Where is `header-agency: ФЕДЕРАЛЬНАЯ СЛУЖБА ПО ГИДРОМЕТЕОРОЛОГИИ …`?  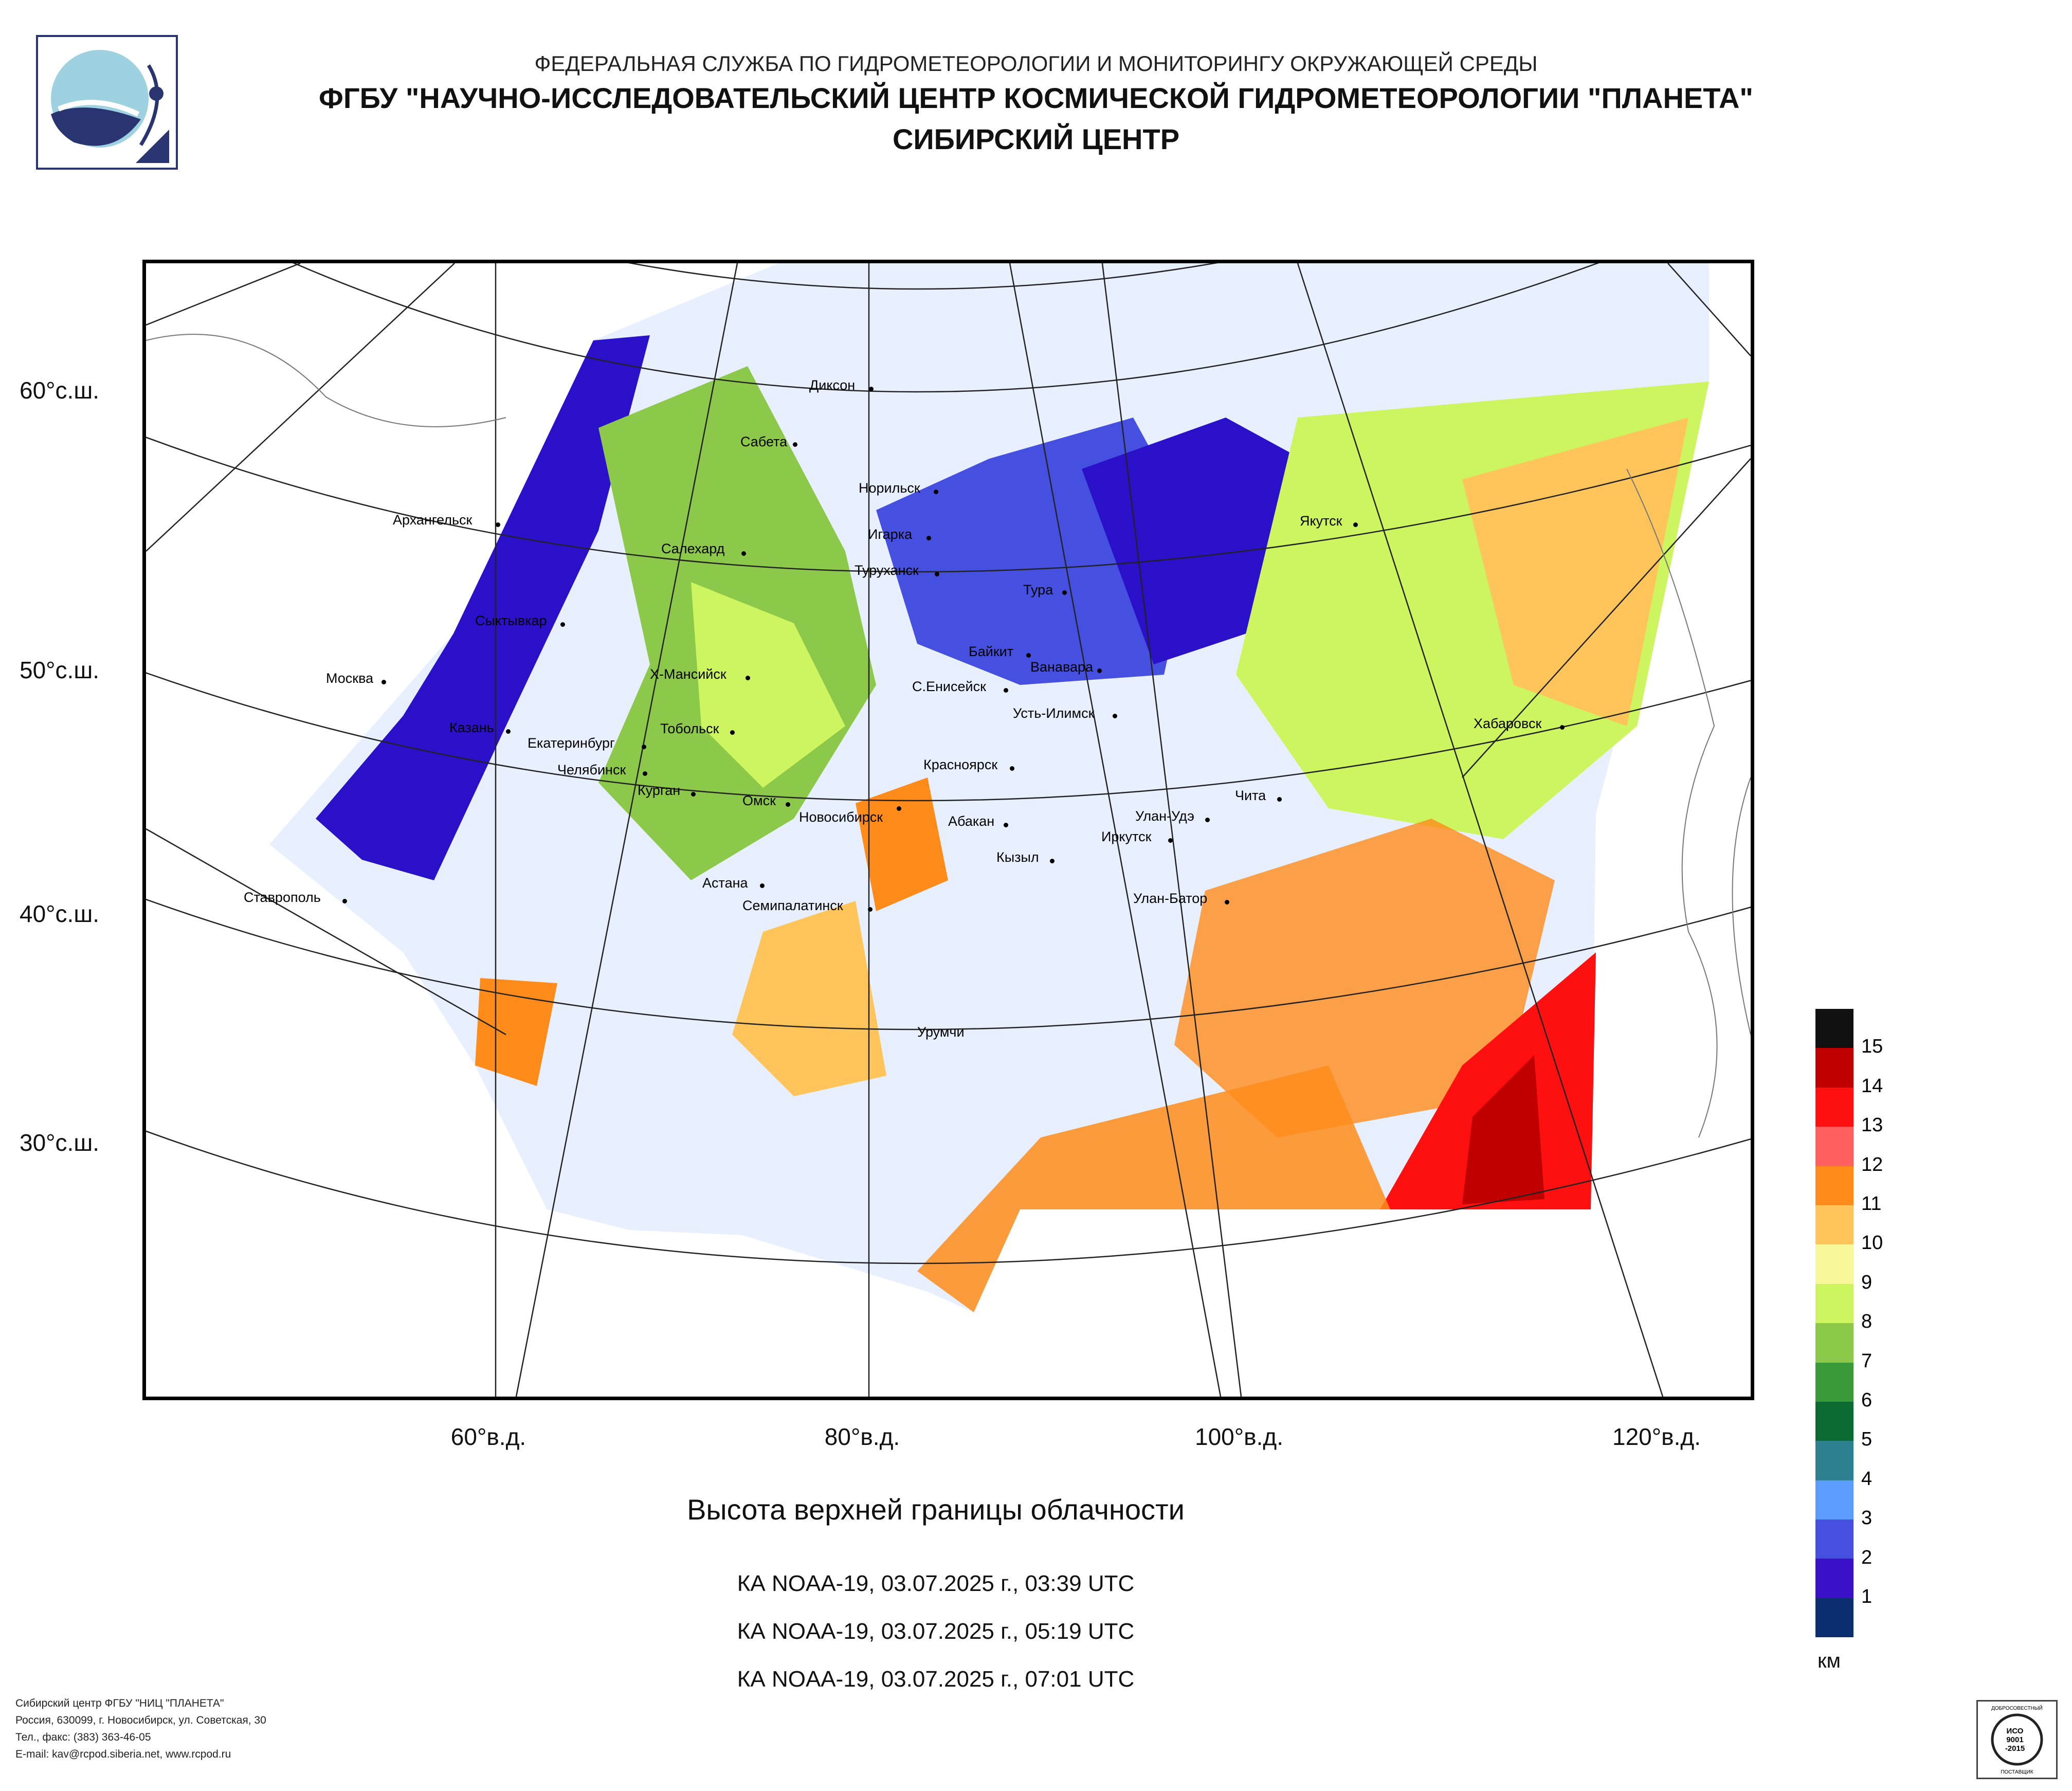 header-agency: ФЕДЕРАЛЬНАЯ СЛУЖБА ПО ГИДРОМЕТЕОРОЛОГИИ … is located at coordinates (1036, 63).